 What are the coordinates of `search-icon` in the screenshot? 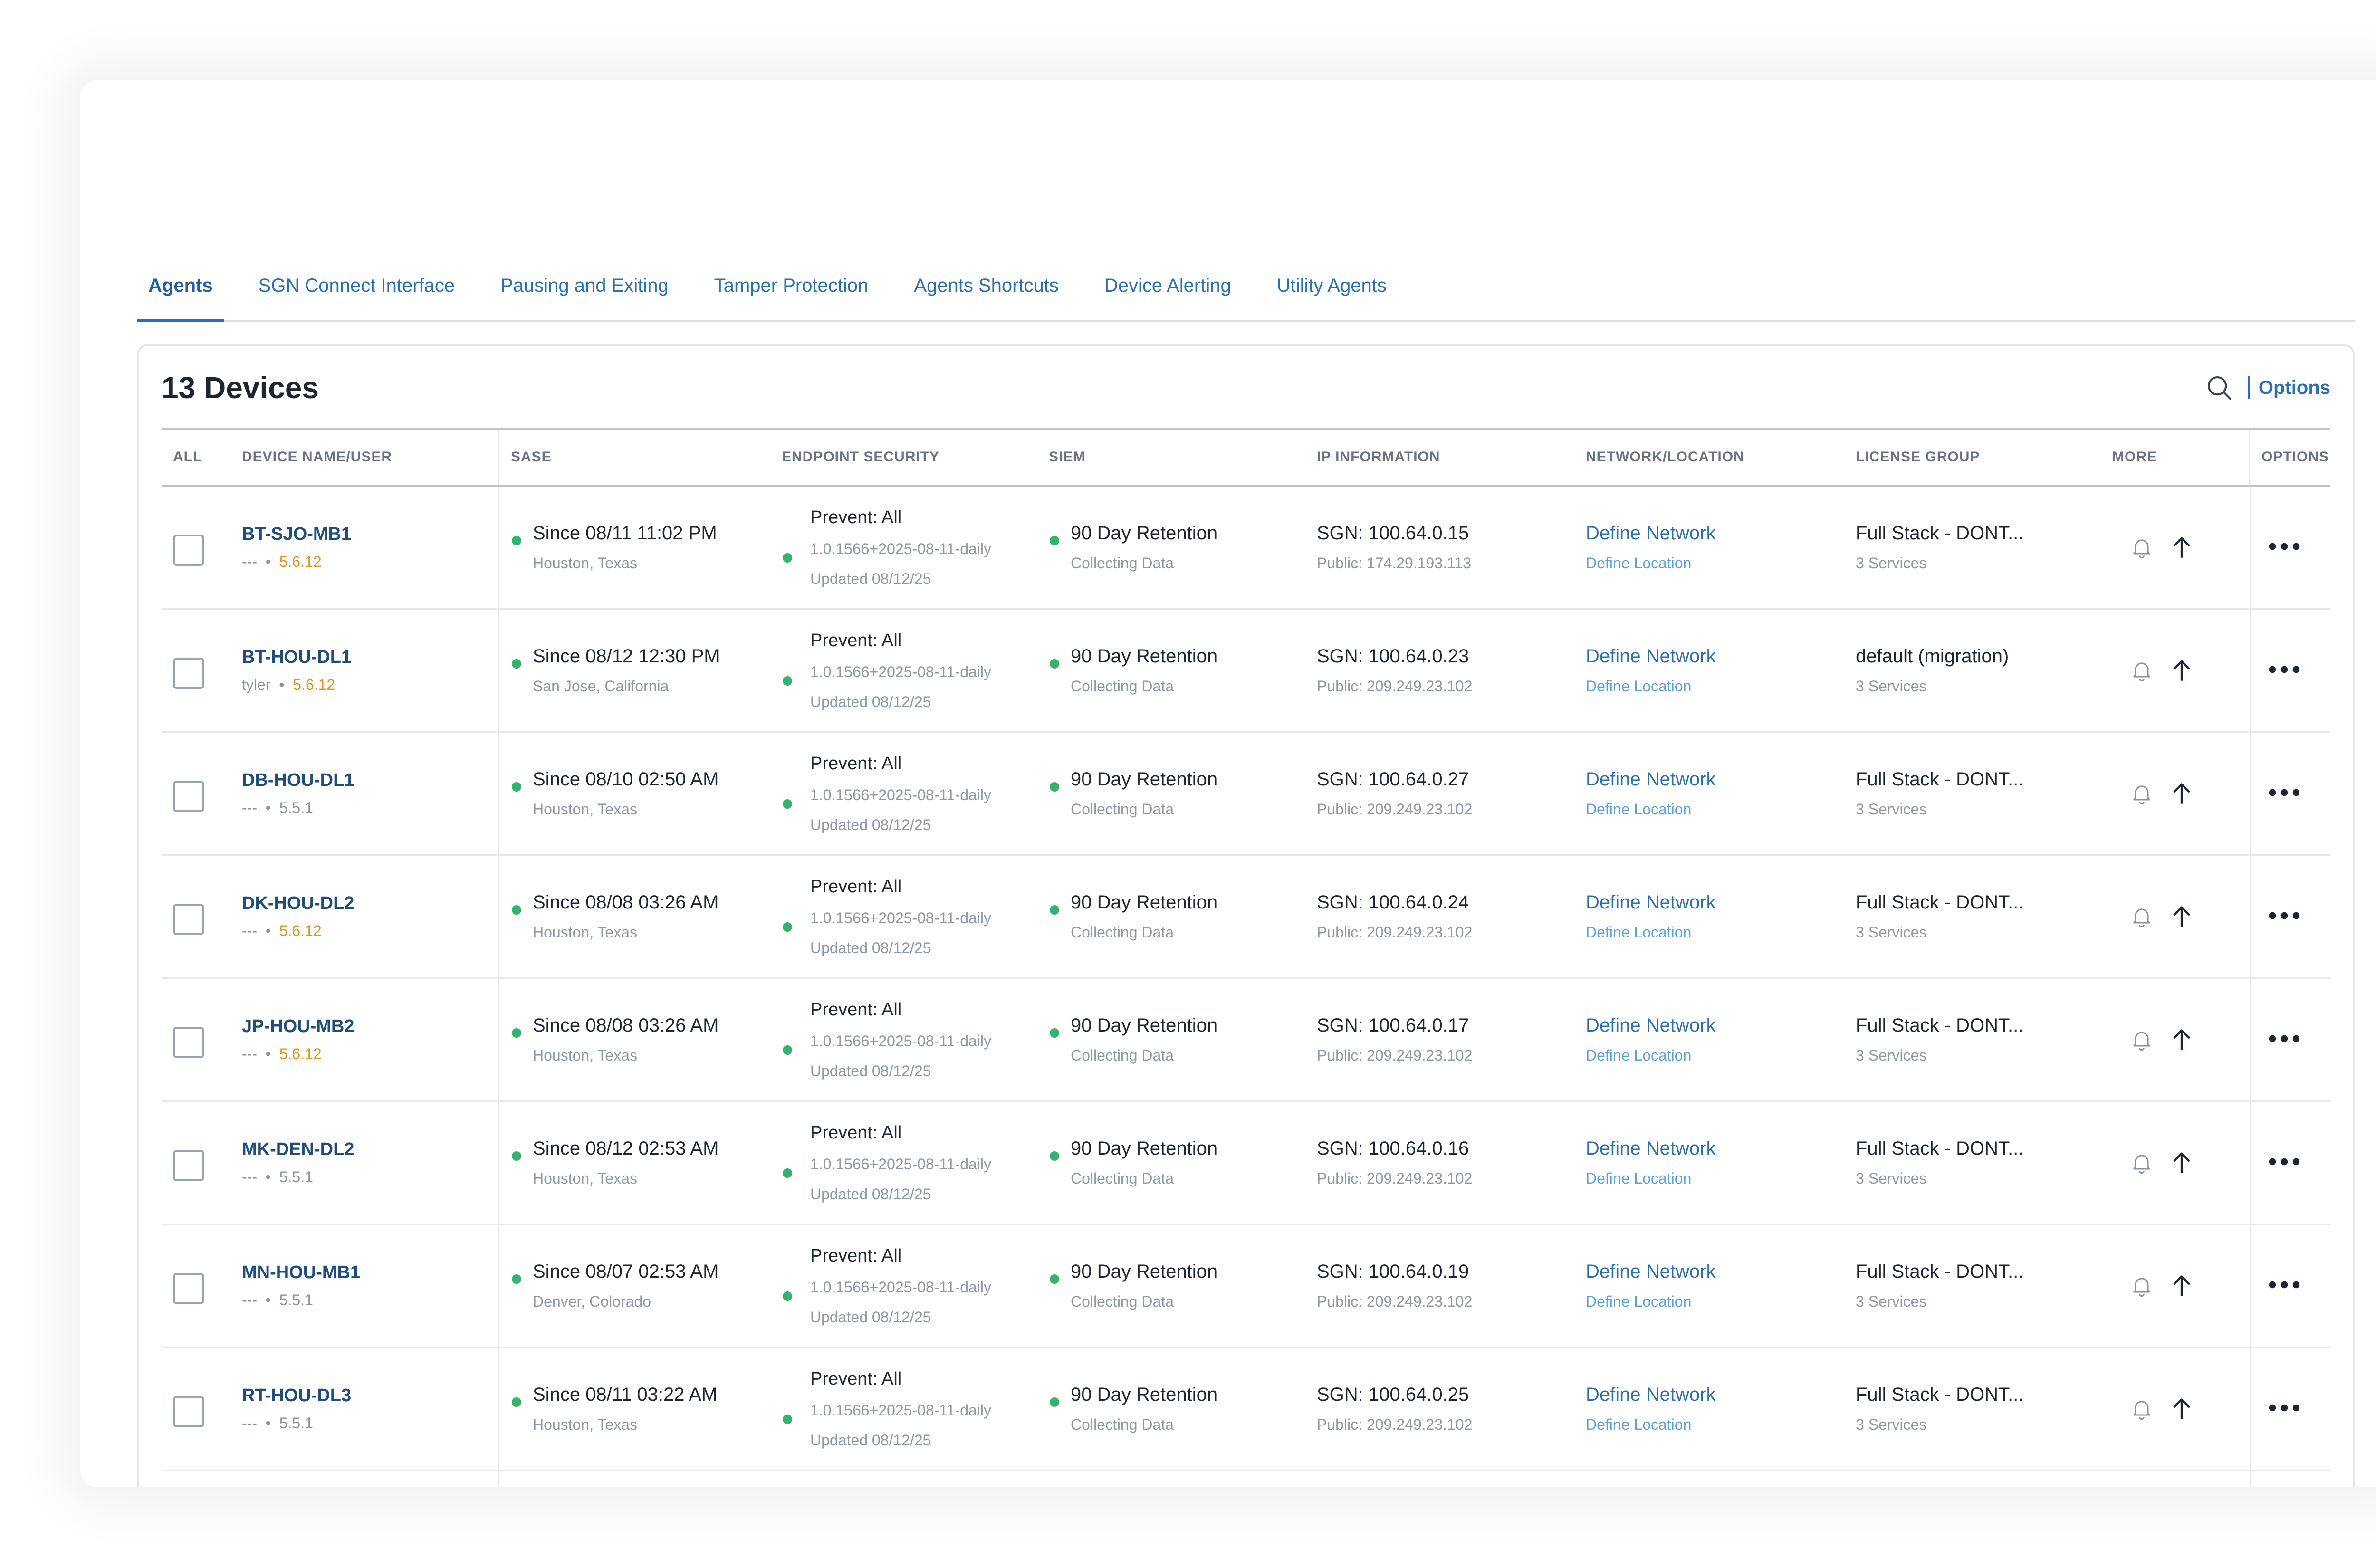 It's located at (2219, 388).